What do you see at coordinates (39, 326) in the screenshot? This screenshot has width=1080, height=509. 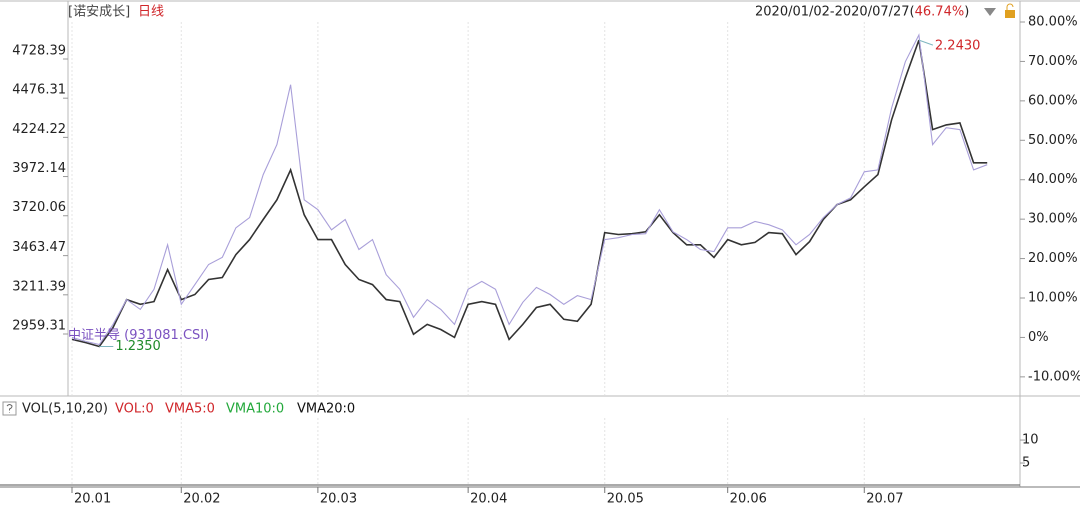 I see `y2-tick-label: 2959.31` at bounding box center [39, 326].